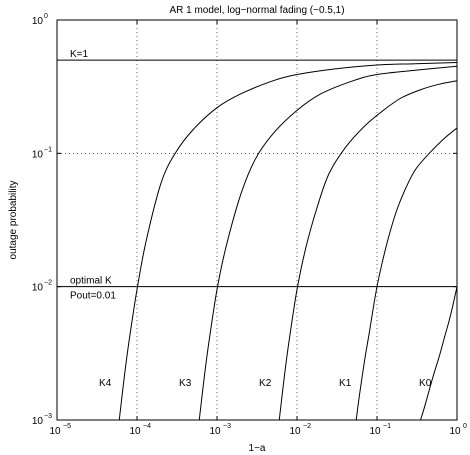 Image resolution: width=470 pixels, height=455 pixels. What do you see at coordinates (48, 416) in the screenshot?
I see `y-tick-exponent: −3` at bounding box center [48, 416].